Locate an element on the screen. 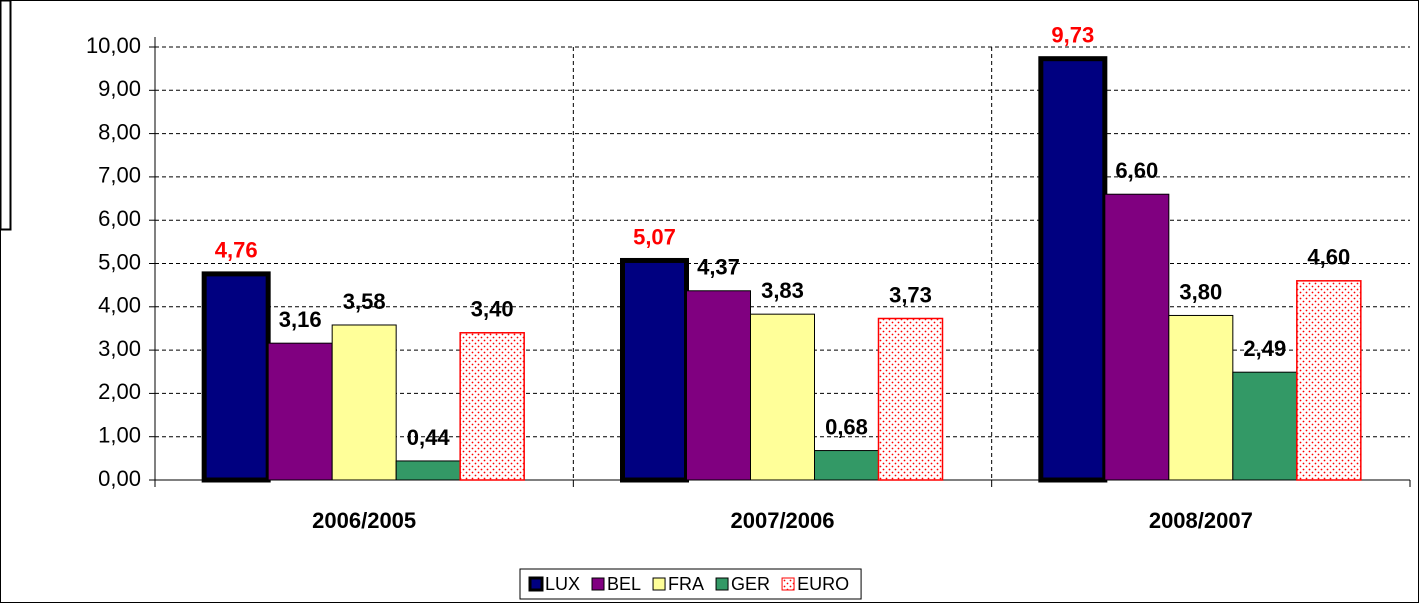 This screenshot has height=604, width=1420. data-label: 4,76 is located at coordinates (236, 250).